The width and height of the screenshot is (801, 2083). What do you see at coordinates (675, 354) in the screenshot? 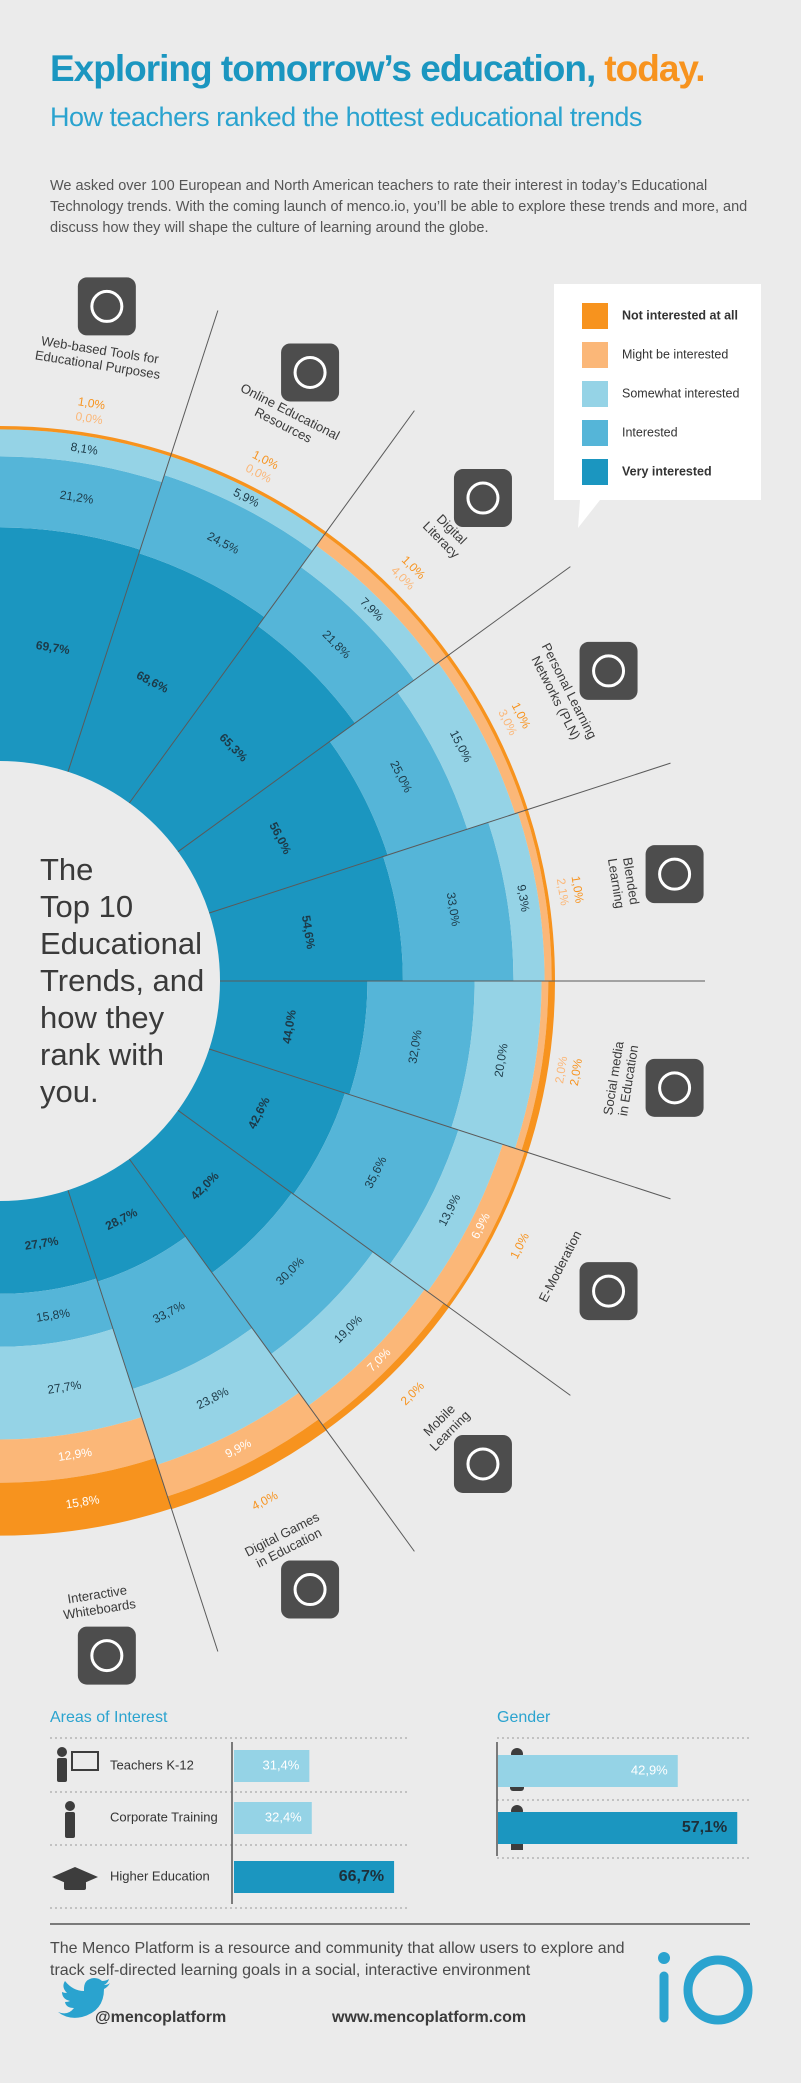
I see `legend-label: Might be interested` at bounding box center [675, 354].